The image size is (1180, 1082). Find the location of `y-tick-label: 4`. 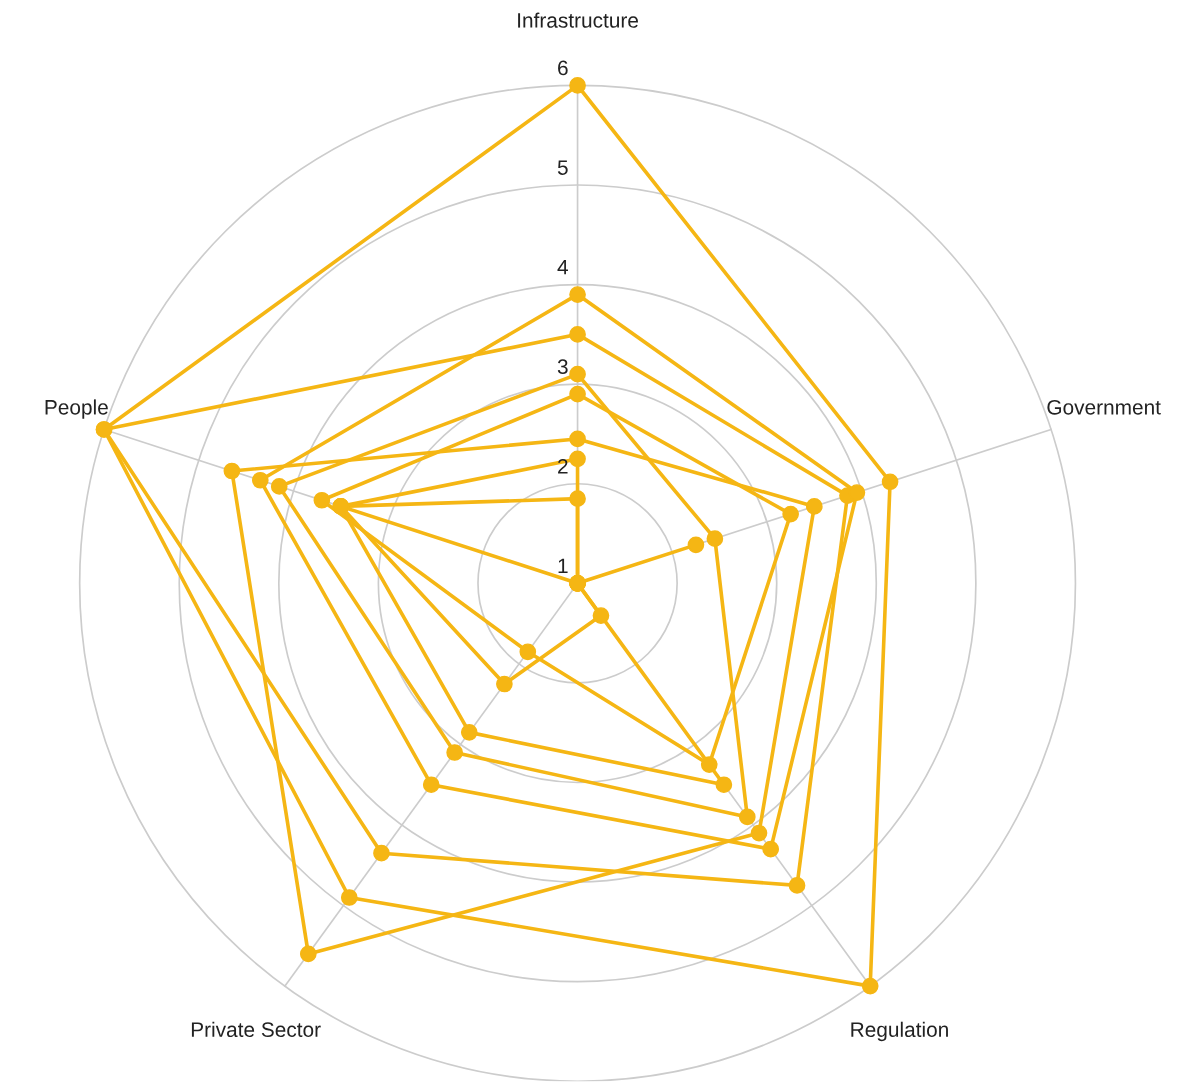

y-tick-label: 4 is located at coordinates (562, 267).